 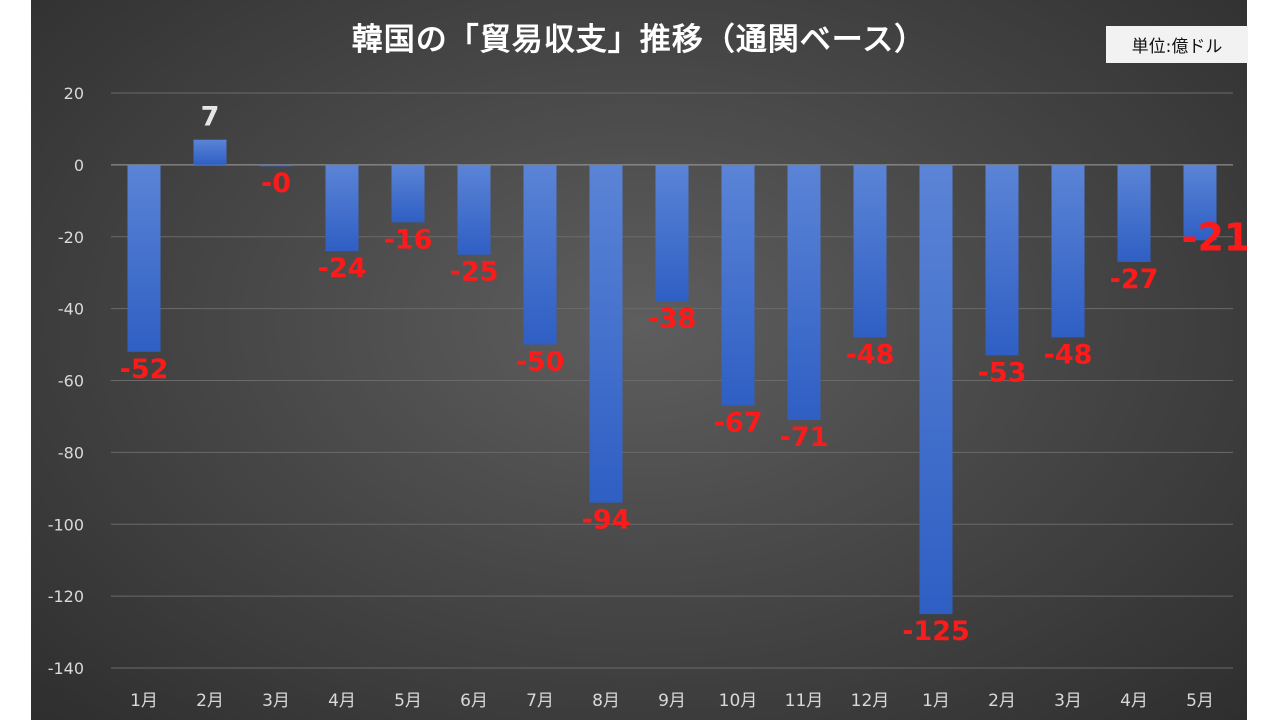 I want to click on y-tick-label: -120, so click(x=66, y=596).